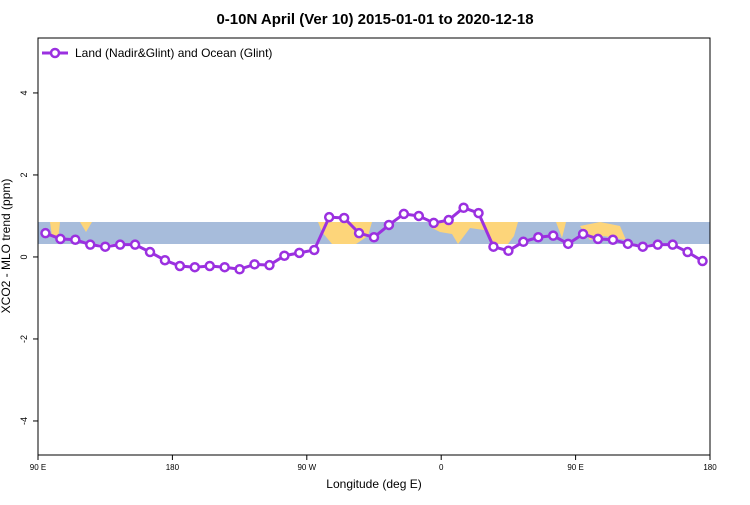  What do you see at coordinates (55, 53) in the screenshot?
I see `legend-marker` at bounding box center [55, 53].